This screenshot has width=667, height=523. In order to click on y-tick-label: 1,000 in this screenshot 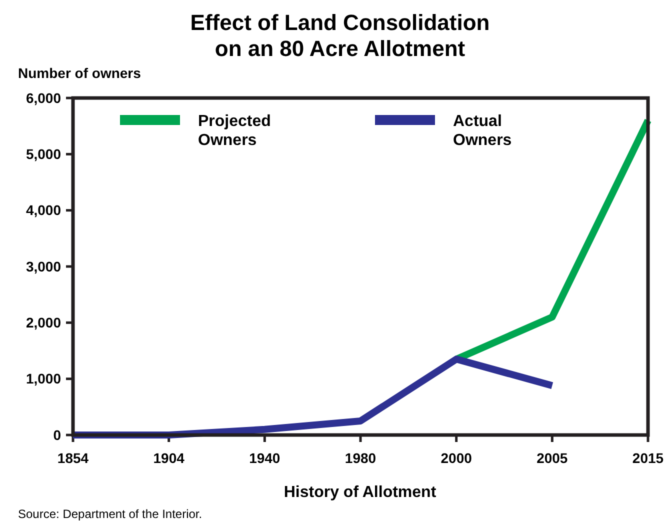, I will do `click(44, 378)`.